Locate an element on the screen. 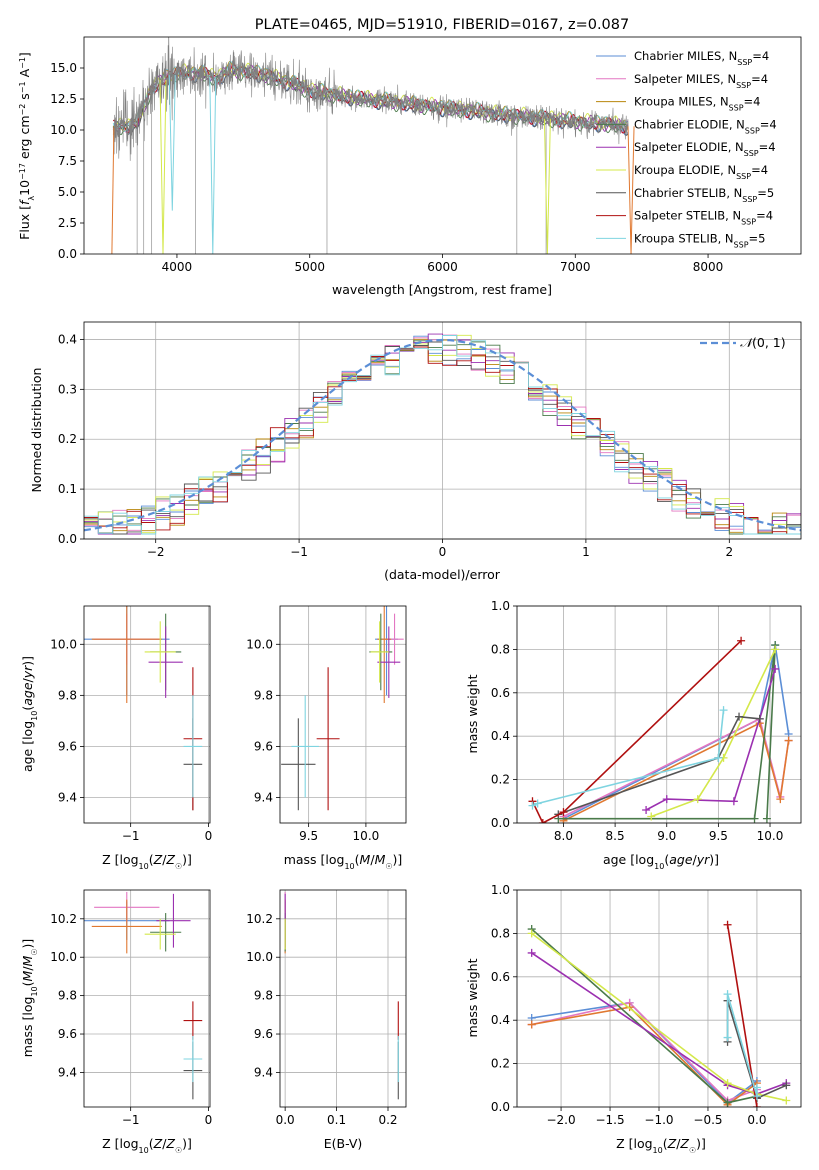  label-part: age is located at coordinates (27, 694).